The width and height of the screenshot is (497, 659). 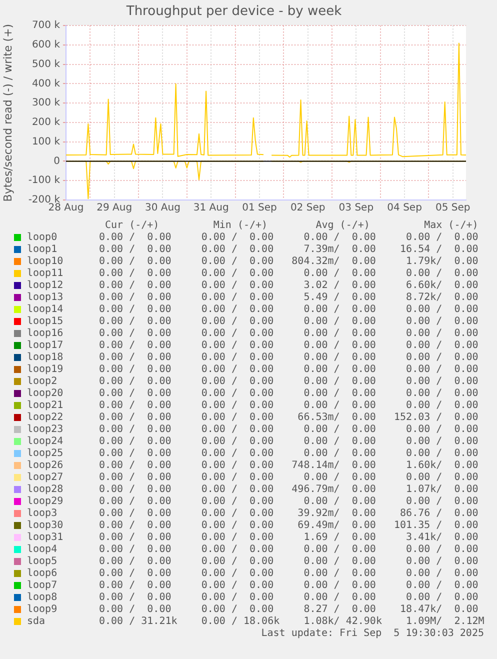 I want to click on legend-label: loop16, so click(x=45, y=334).